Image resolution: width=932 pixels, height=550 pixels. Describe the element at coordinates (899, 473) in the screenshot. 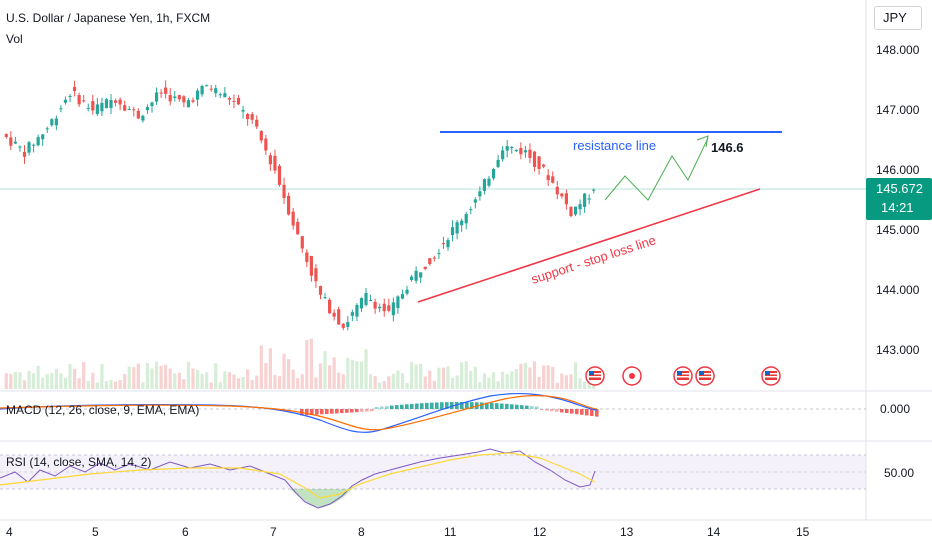

I see `rsi-axis-tick: 50.00` at that location.